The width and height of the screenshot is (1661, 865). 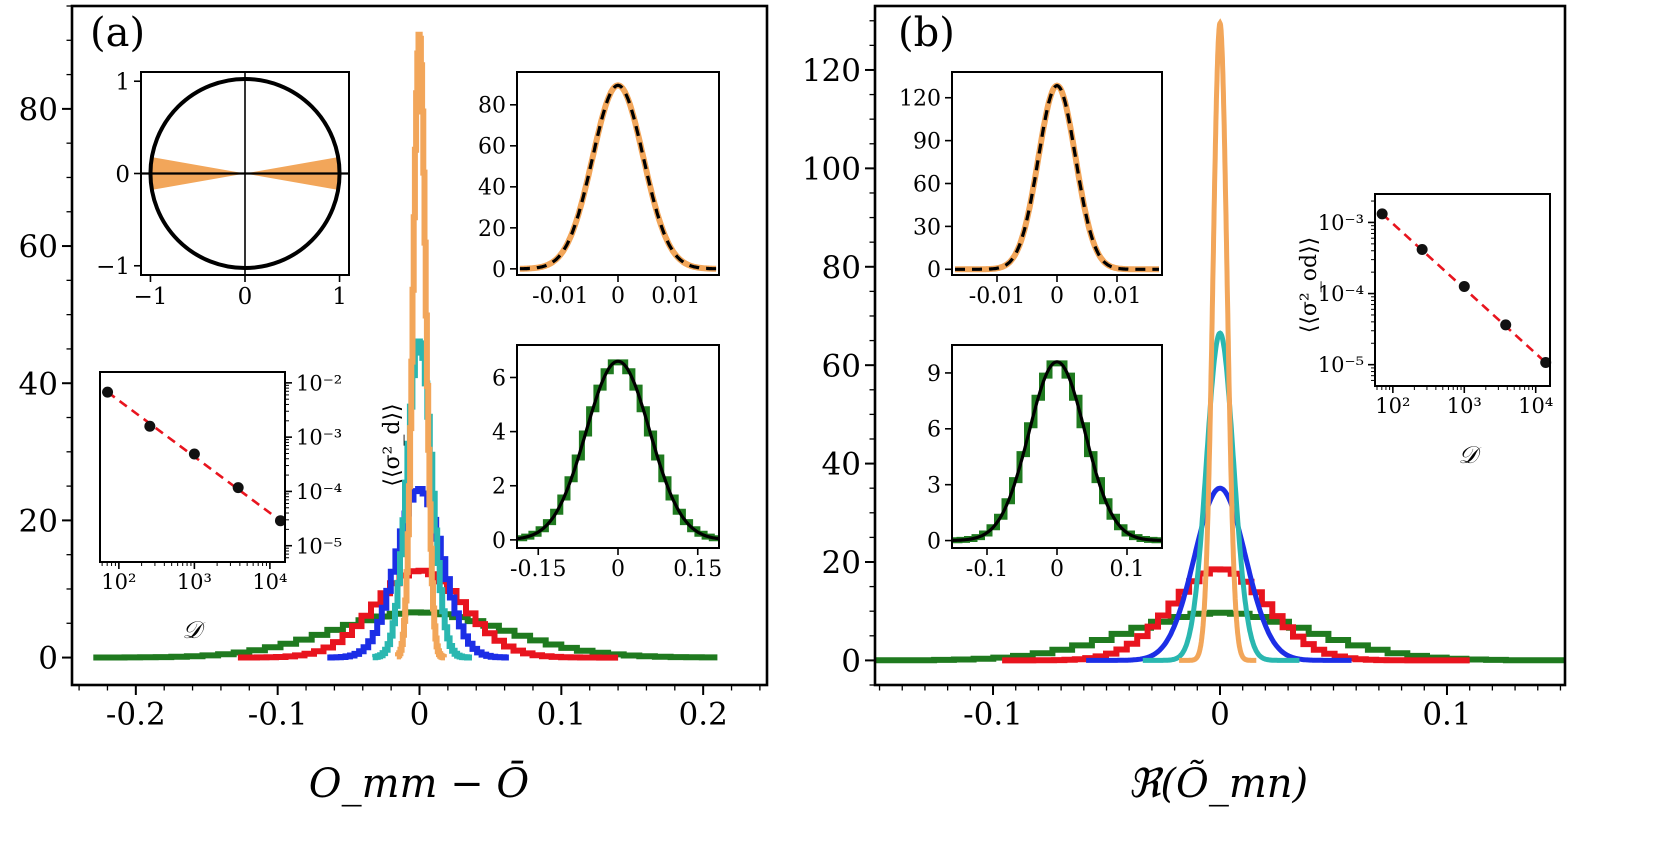 I want to click on y-tick-label: 2, so click(x=499, y=487).